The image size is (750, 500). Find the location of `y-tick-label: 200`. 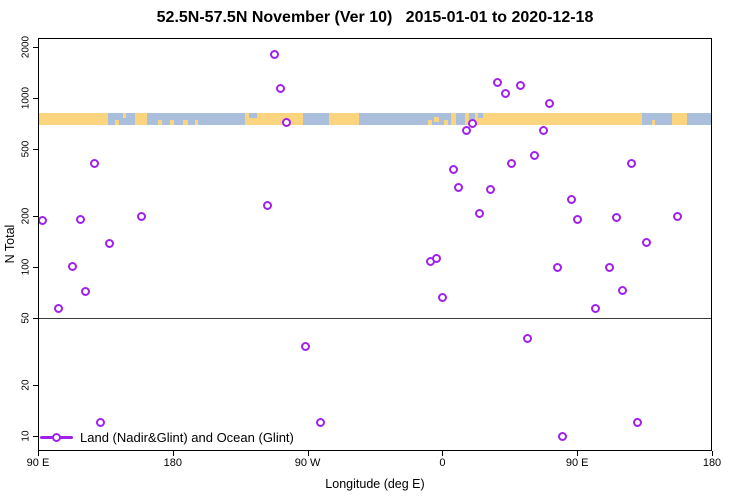

y-tick-label: 200 is located at coordinates (26, 216).